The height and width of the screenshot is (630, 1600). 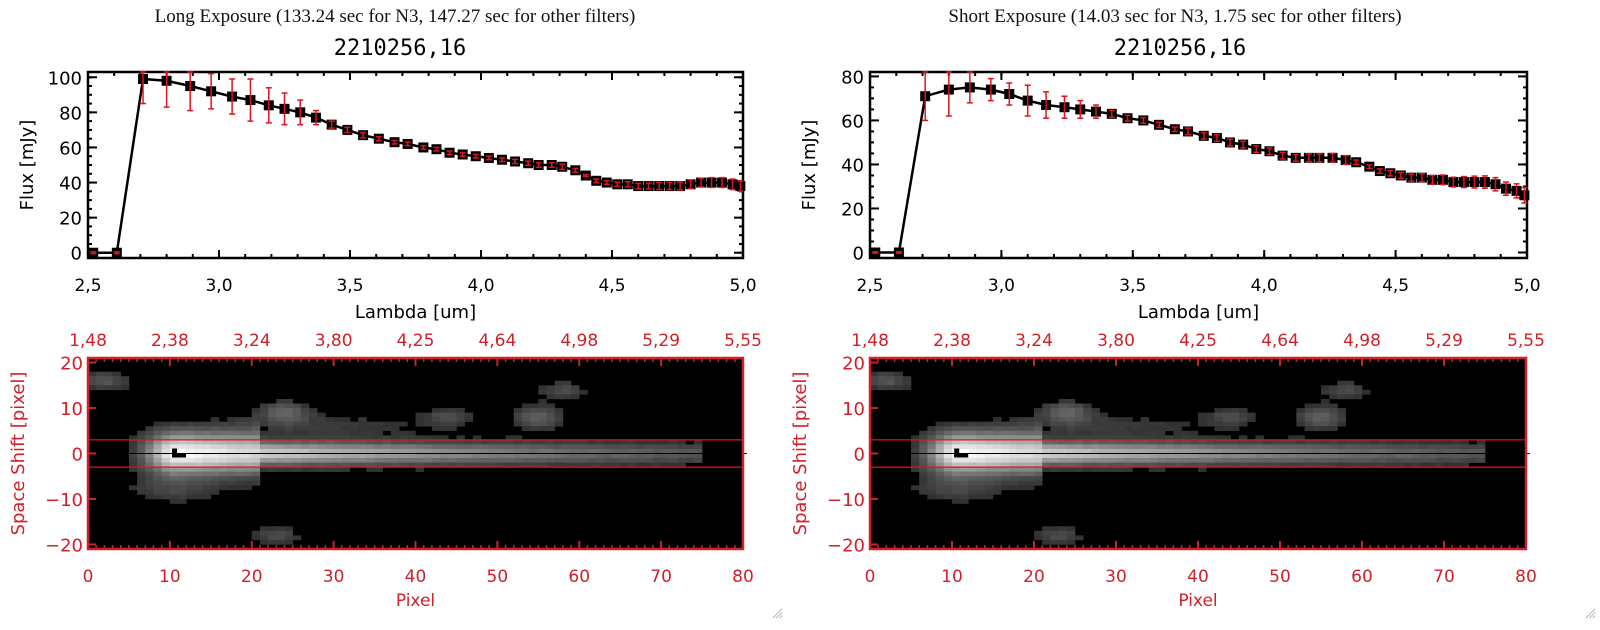 What do you see at coordinates (661, 341) in the screenshot?
I see `image-top-wavelength-label: 5,29` at bounding box center [661, 341].